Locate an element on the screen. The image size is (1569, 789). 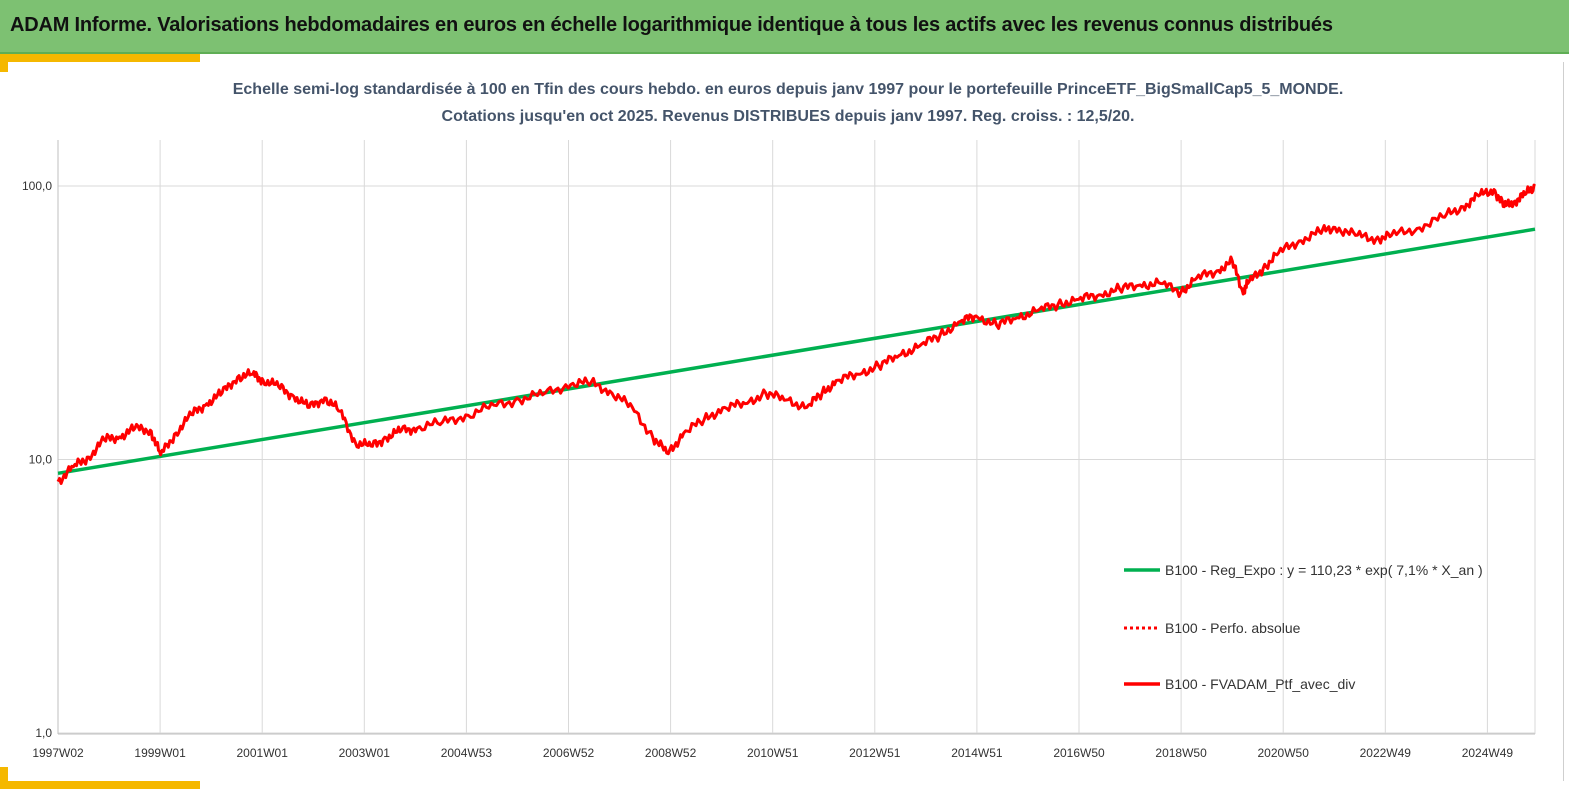
x-tick-label: 1999W01 is located at coordinates (160, 753).